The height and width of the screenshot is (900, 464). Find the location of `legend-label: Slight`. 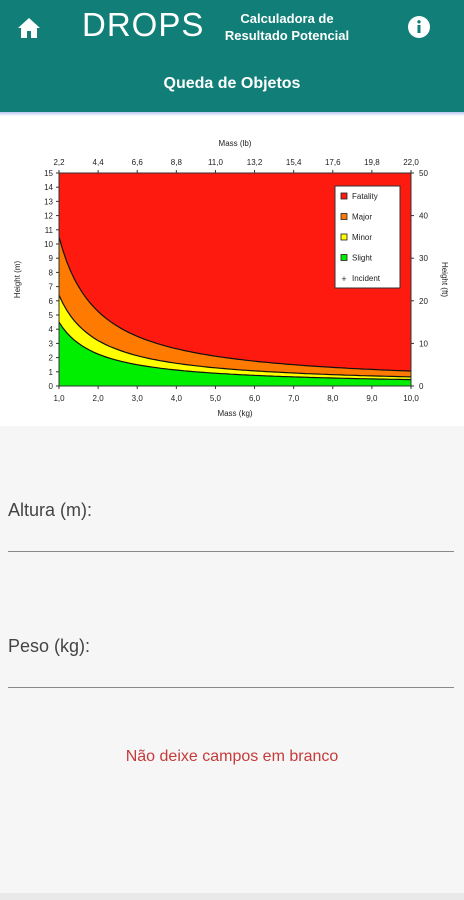

legend-label: Slight is located at coordinates (362, 258).